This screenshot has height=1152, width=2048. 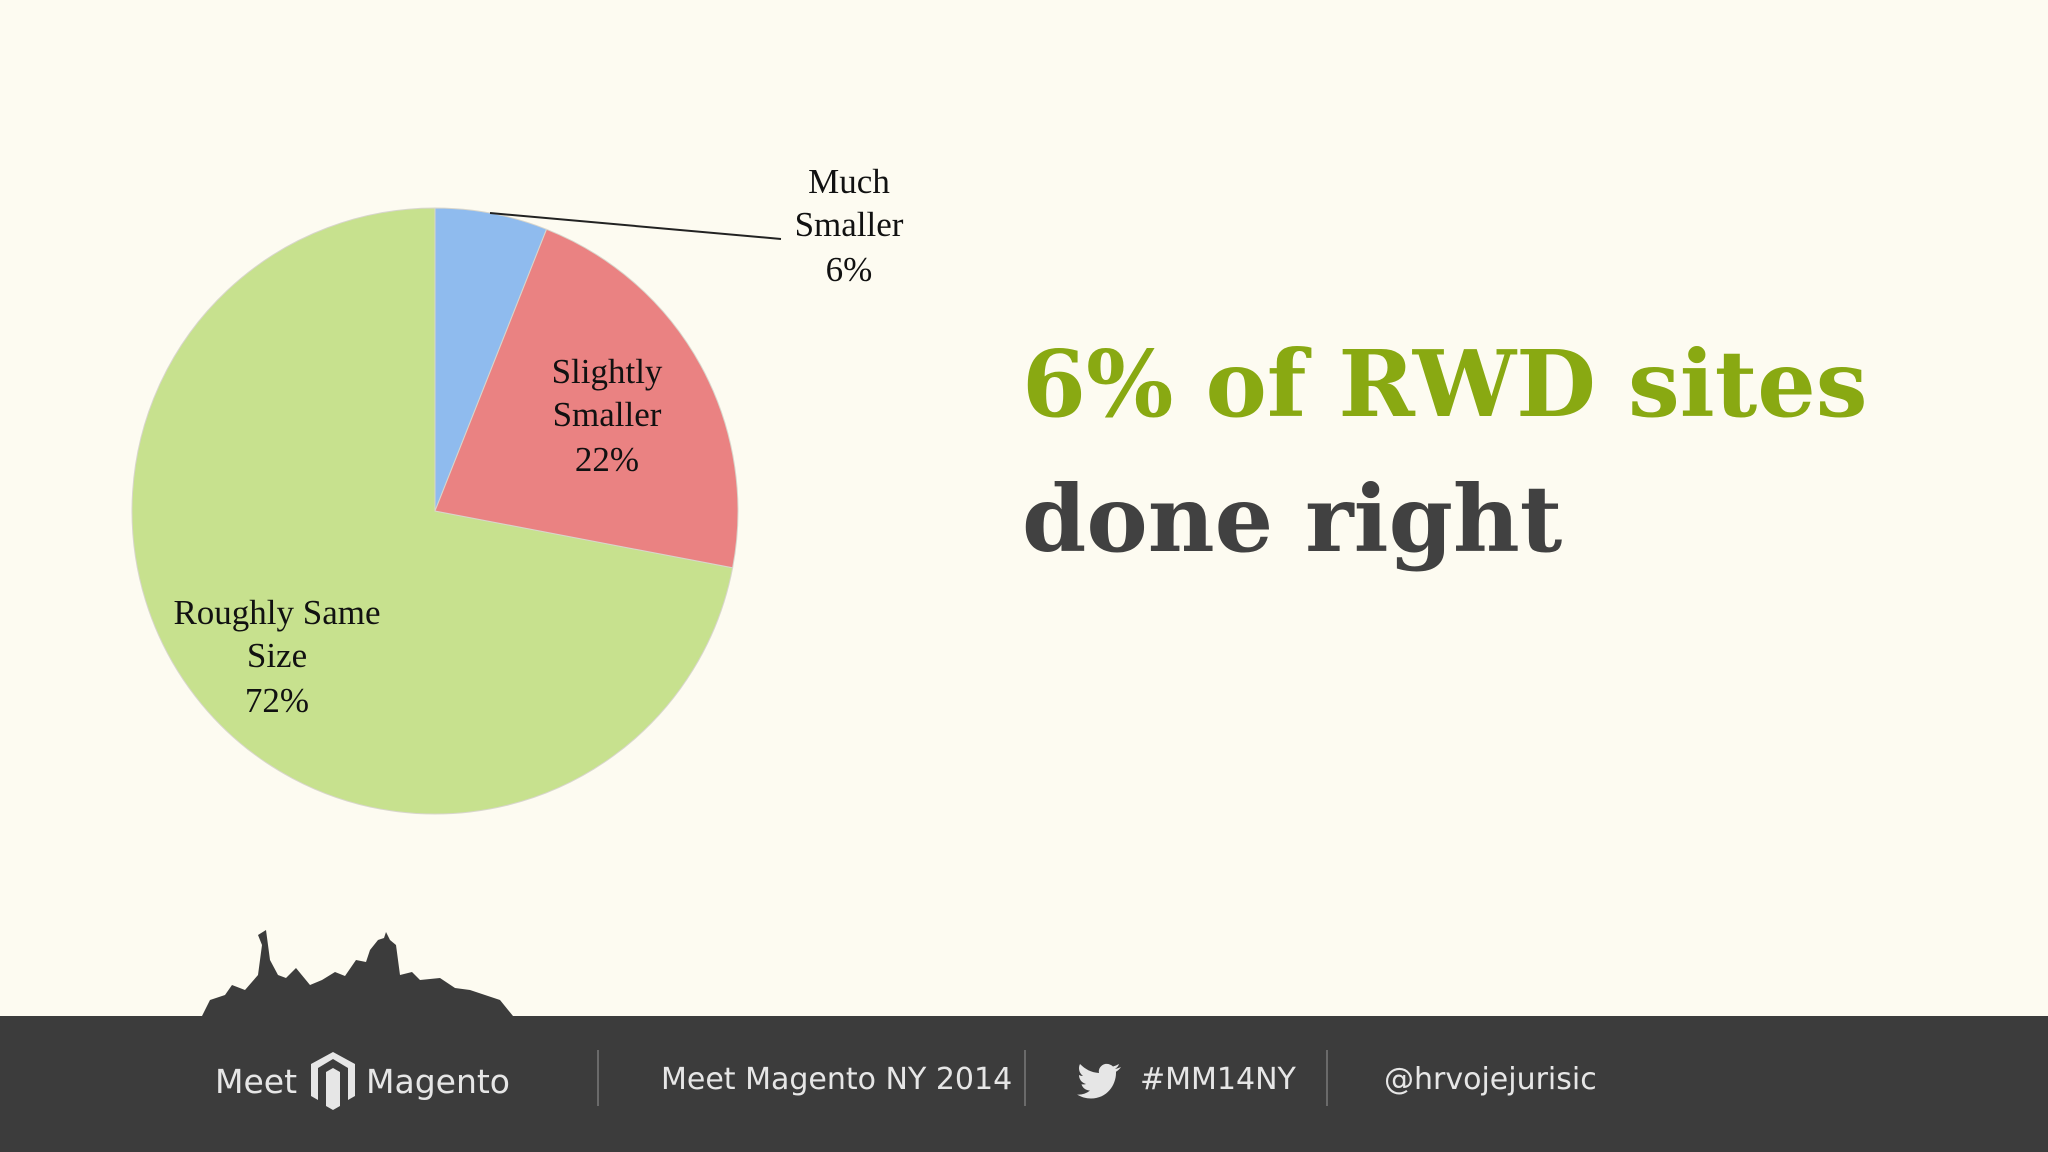 What do you see at coordinates (1445, 384) in the screenshot?
I see `headline-line1: 6% of RWD sites` at bounding box center [1445, 384].